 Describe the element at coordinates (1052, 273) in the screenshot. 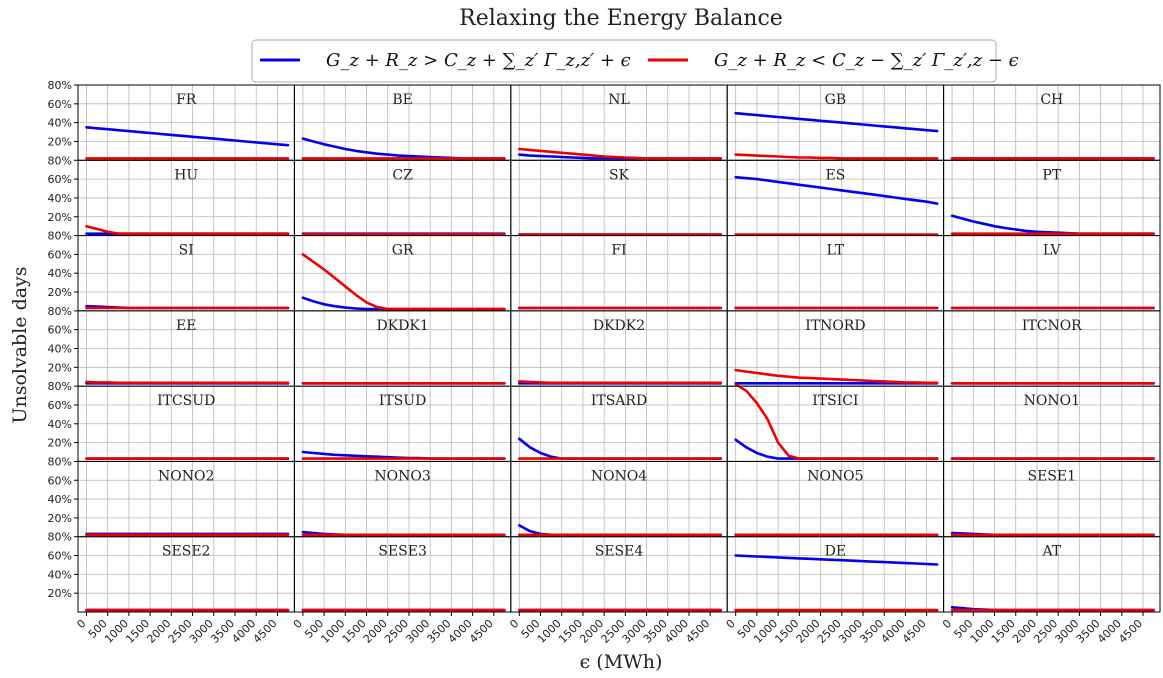

I see `panel-lv: LV` at that location.